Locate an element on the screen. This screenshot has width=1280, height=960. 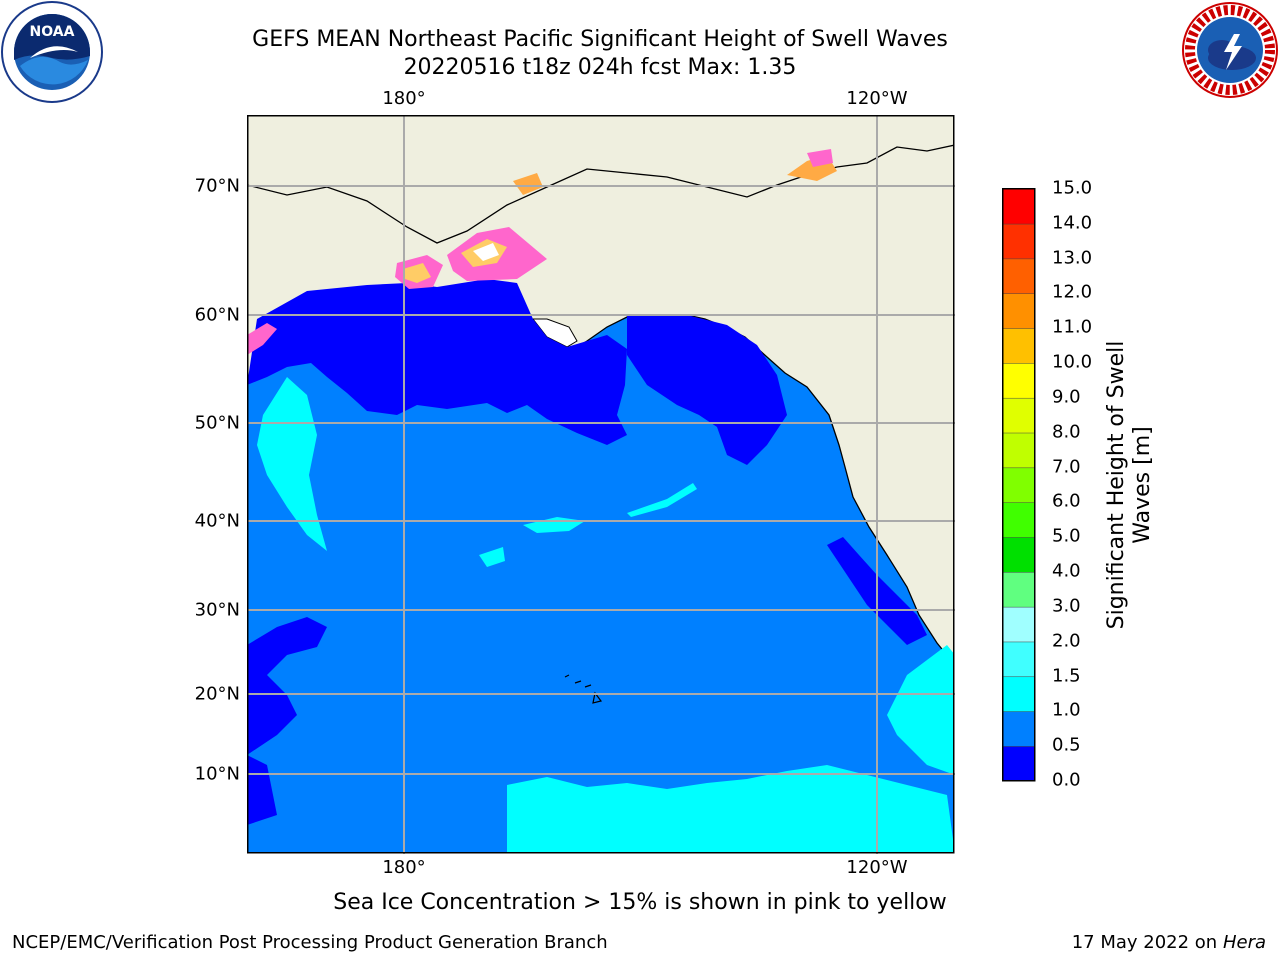
colorbar-tick-label: 4.0 is located at coordinates (1066, 571).